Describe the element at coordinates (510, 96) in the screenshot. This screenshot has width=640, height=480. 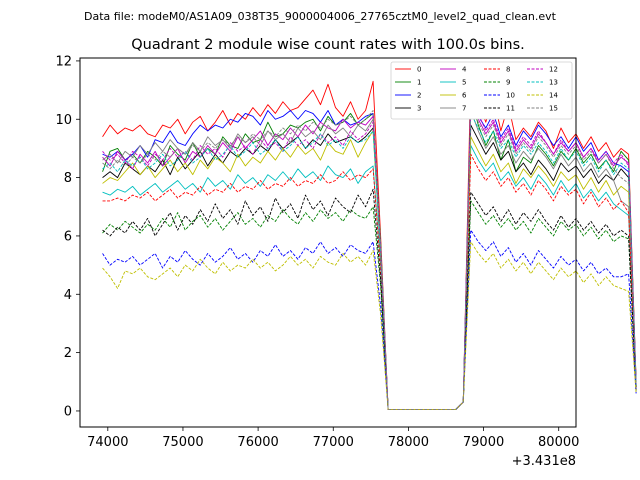
I see `legend-label-10: 10` at that location.